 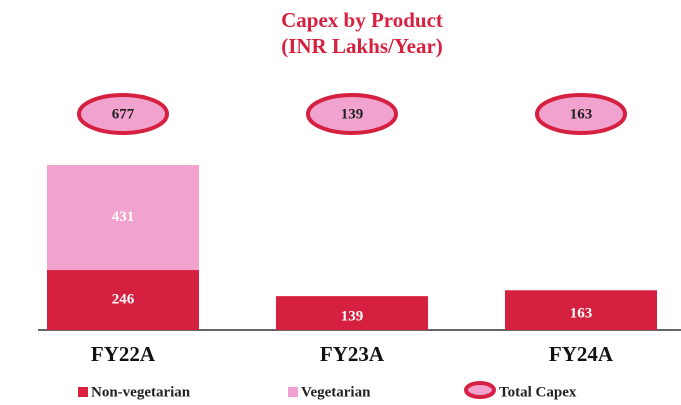 I want to click on data-label: 139, so click(x=352, y=316).